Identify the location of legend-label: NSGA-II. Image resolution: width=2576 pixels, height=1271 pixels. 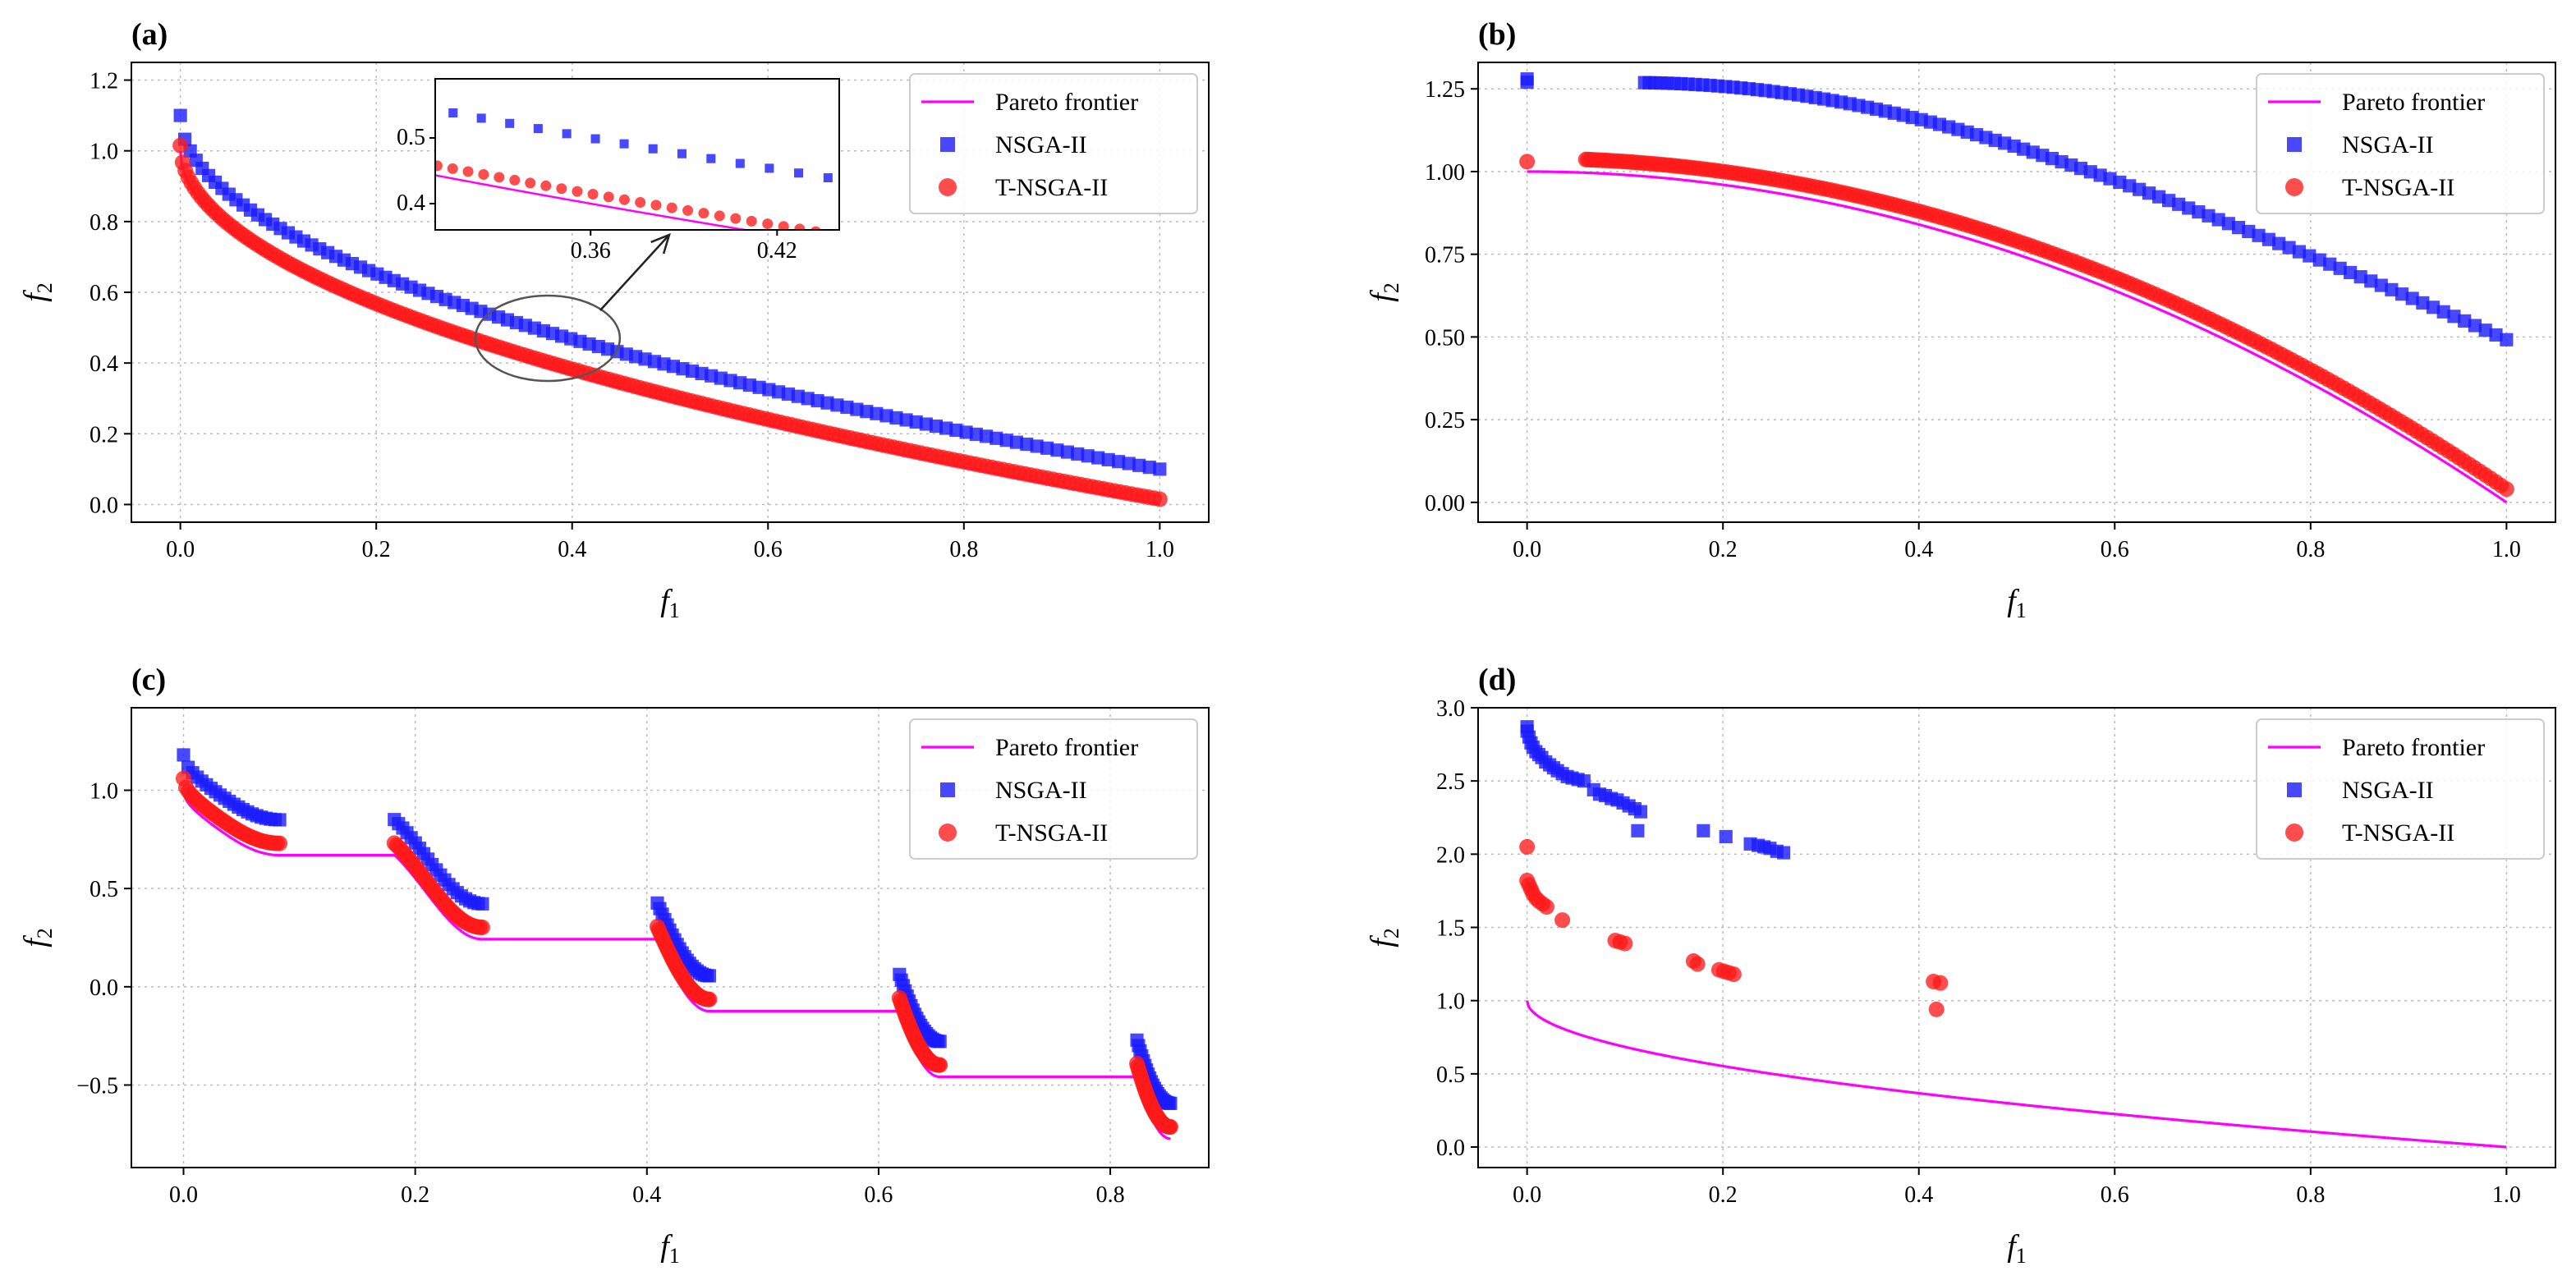
(1041, 791).